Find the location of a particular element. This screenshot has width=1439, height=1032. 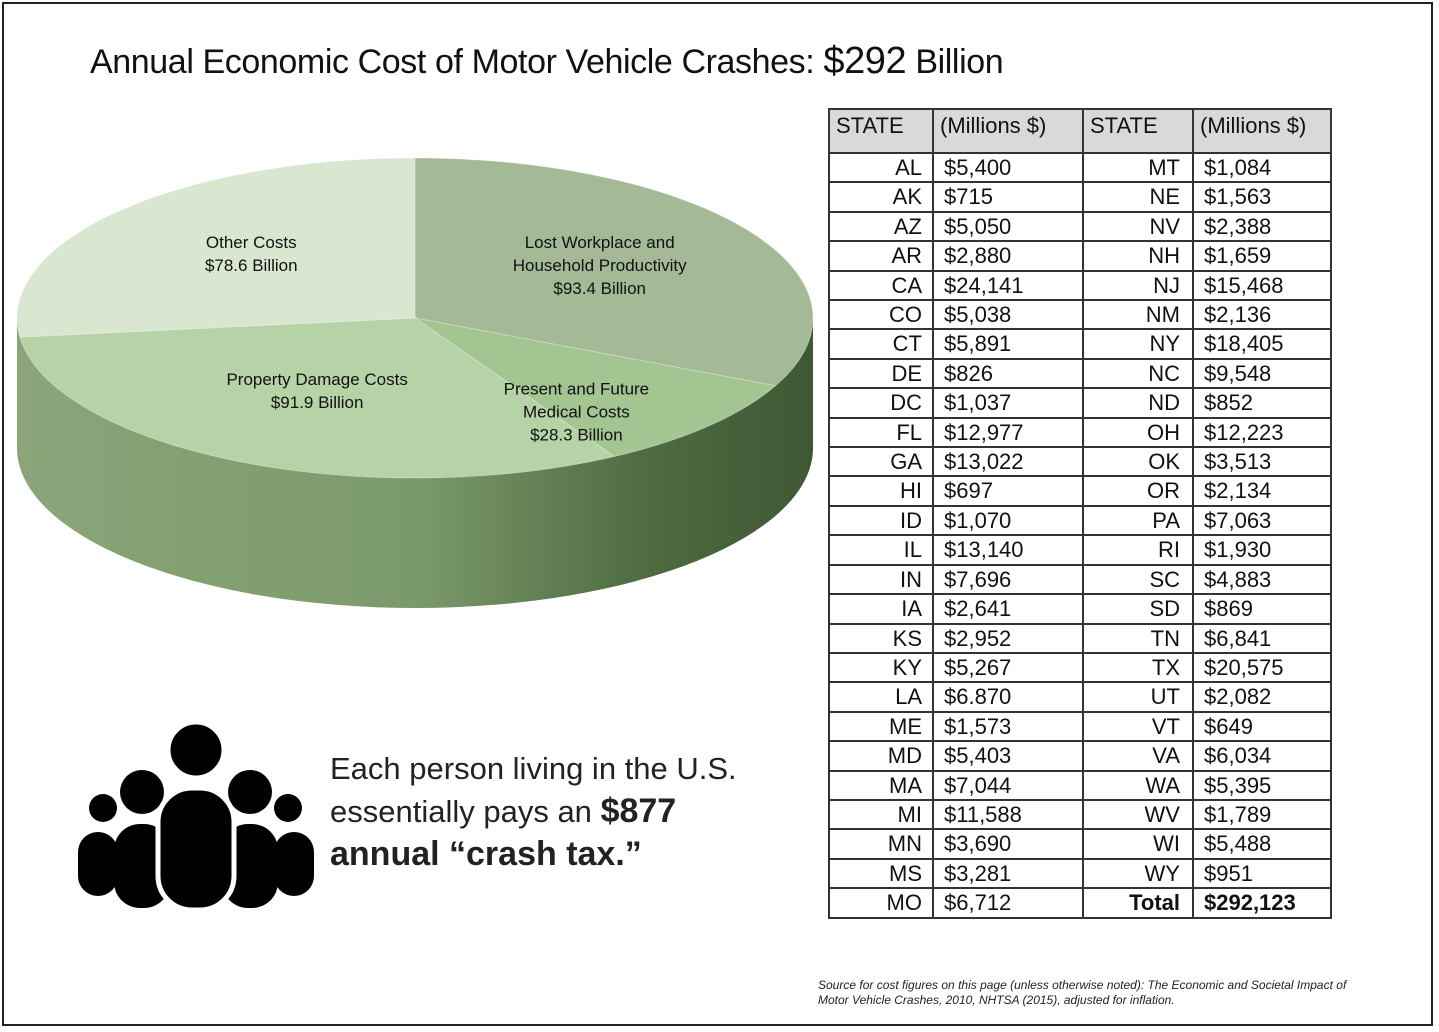

state-cost: $1,070 is located at coordinates (1008, 520).